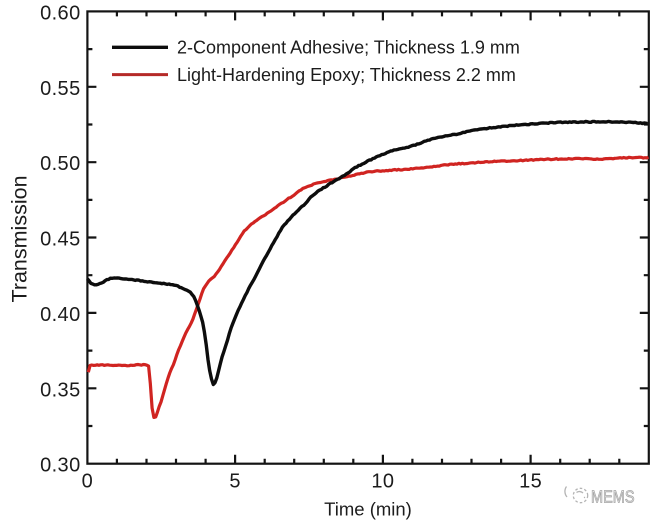 The image size is (655, 527). Describe the element at coordinates (60, 89) in the screenshot. I see `svg-text: 0.55` at that location.